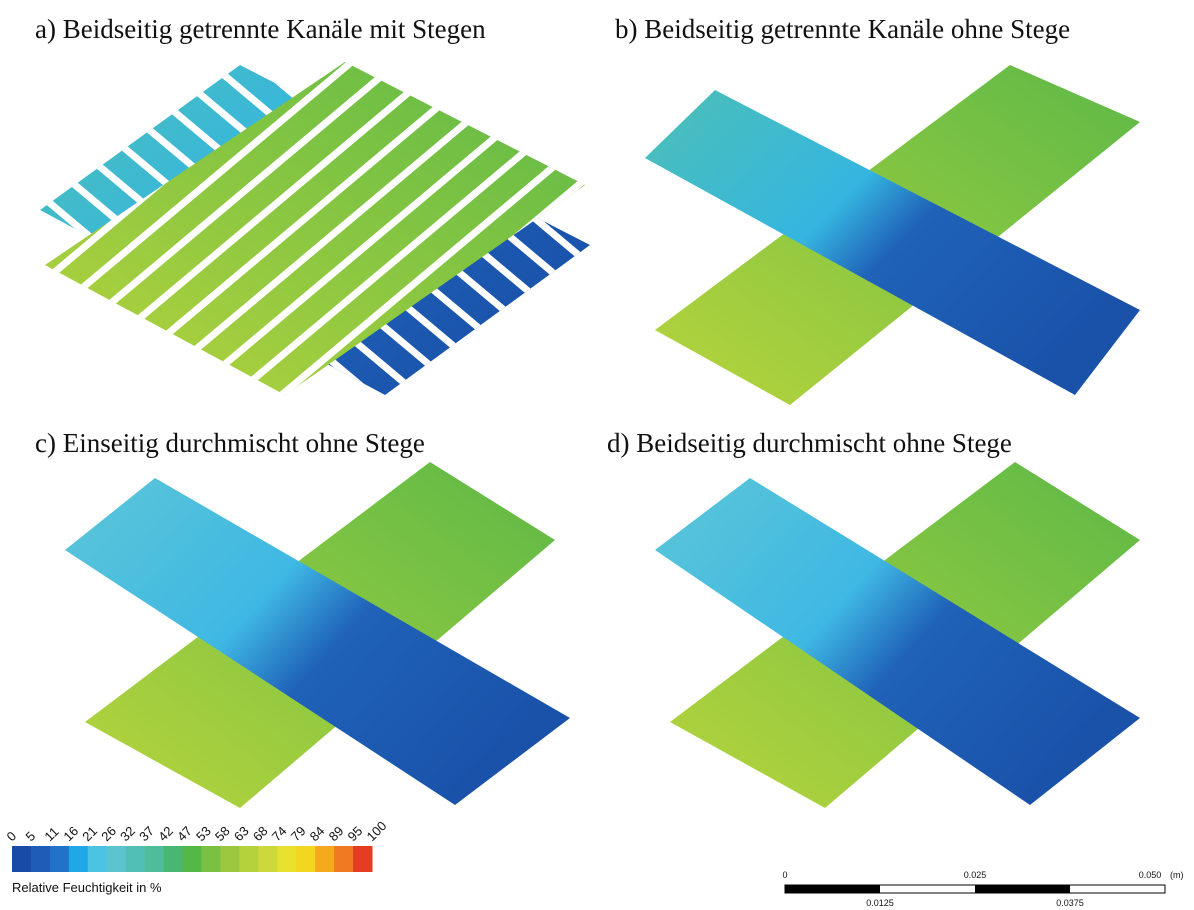 The width and height of the screenshot is (1194, 910). I want to click on legend-tick-label: 63, so click(241, 833).